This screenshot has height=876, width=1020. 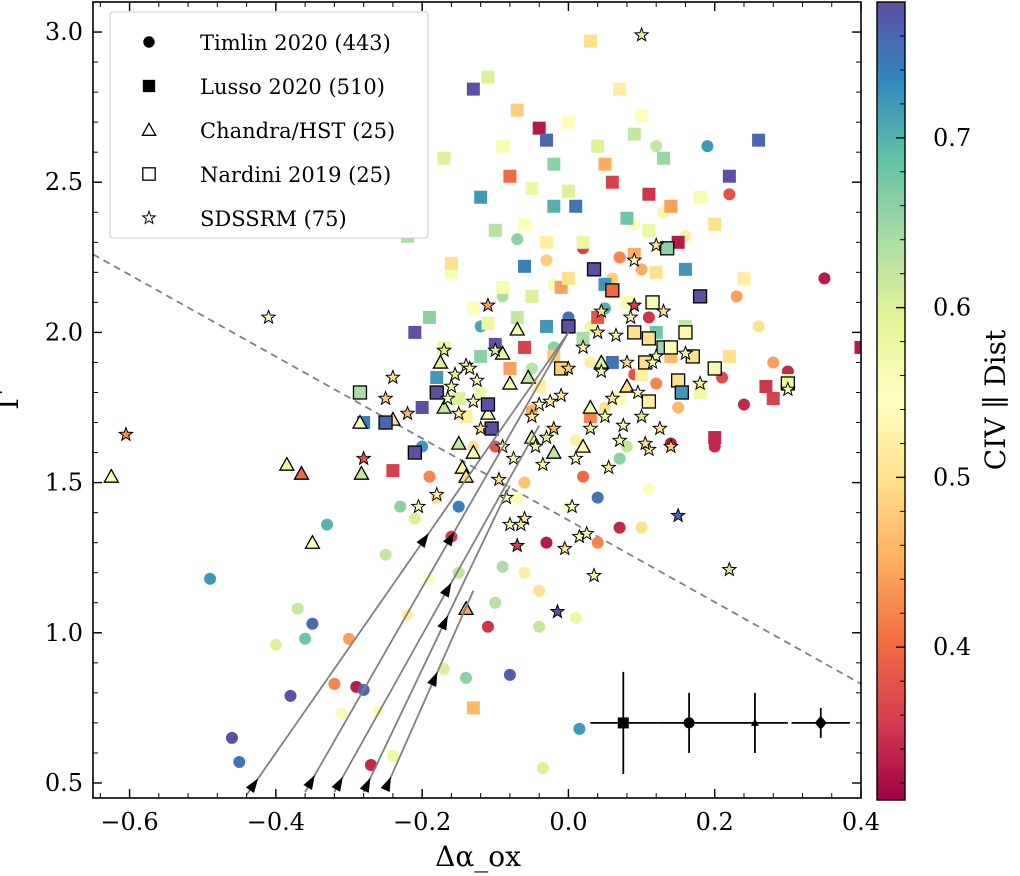 I want to click on legend-marker-square-filled, so click(x=149, y=86).